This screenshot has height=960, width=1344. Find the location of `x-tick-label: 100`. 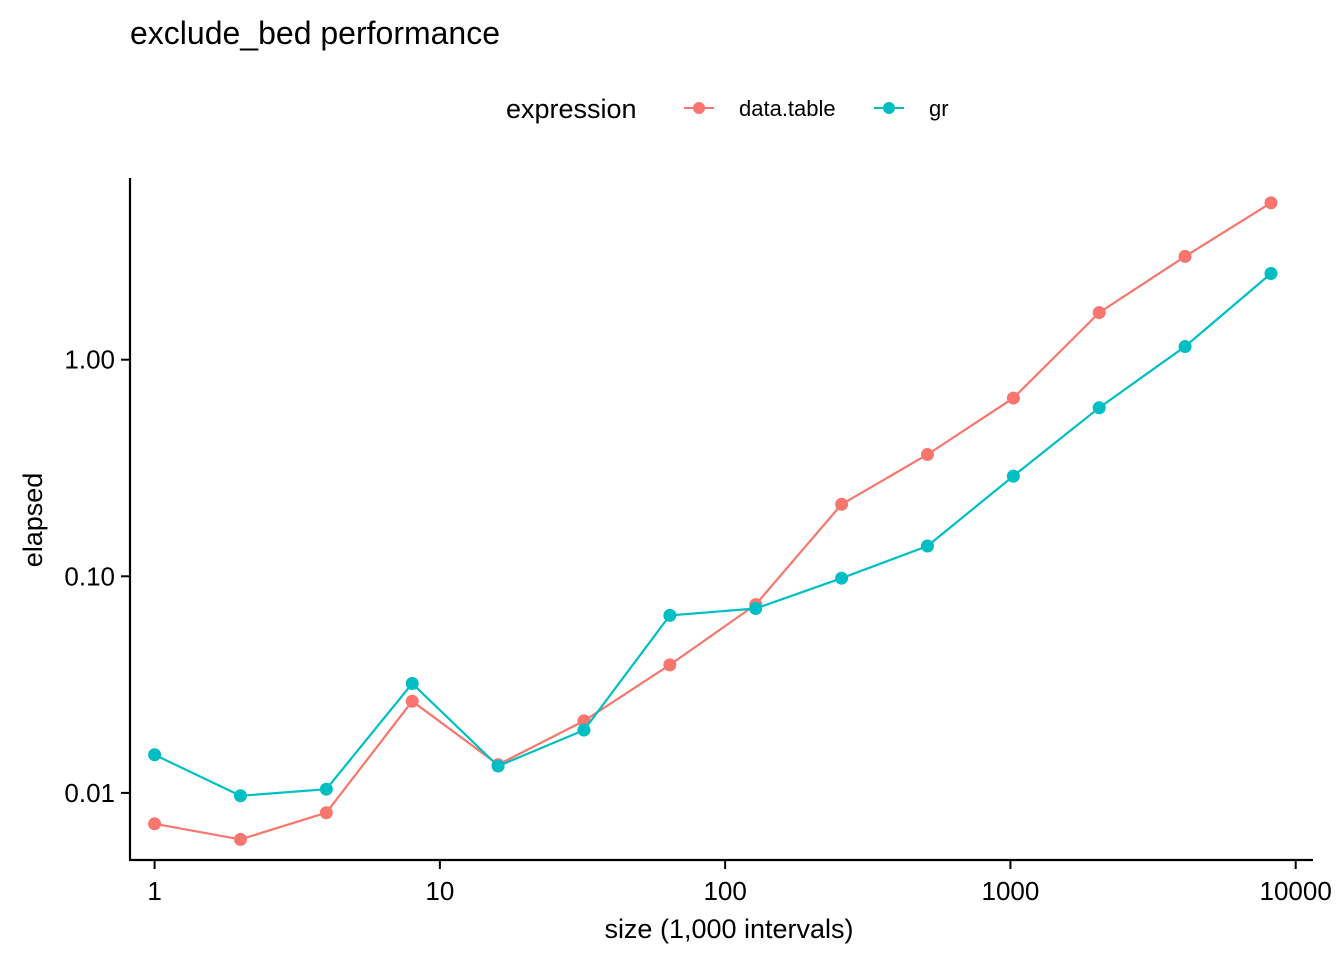

x-tick-label: 100 is located at coordinates (724, 891).